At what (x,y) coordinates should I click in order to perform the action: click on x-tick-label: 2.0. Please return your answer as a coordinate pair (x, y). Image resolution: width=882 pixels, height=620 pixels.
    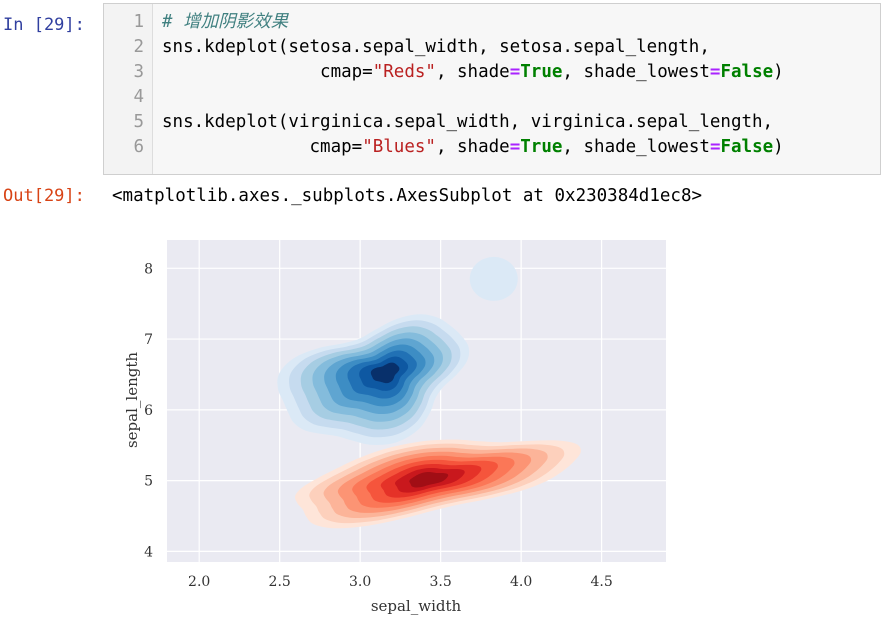
    Looking at the image, I should click on (199, 582).